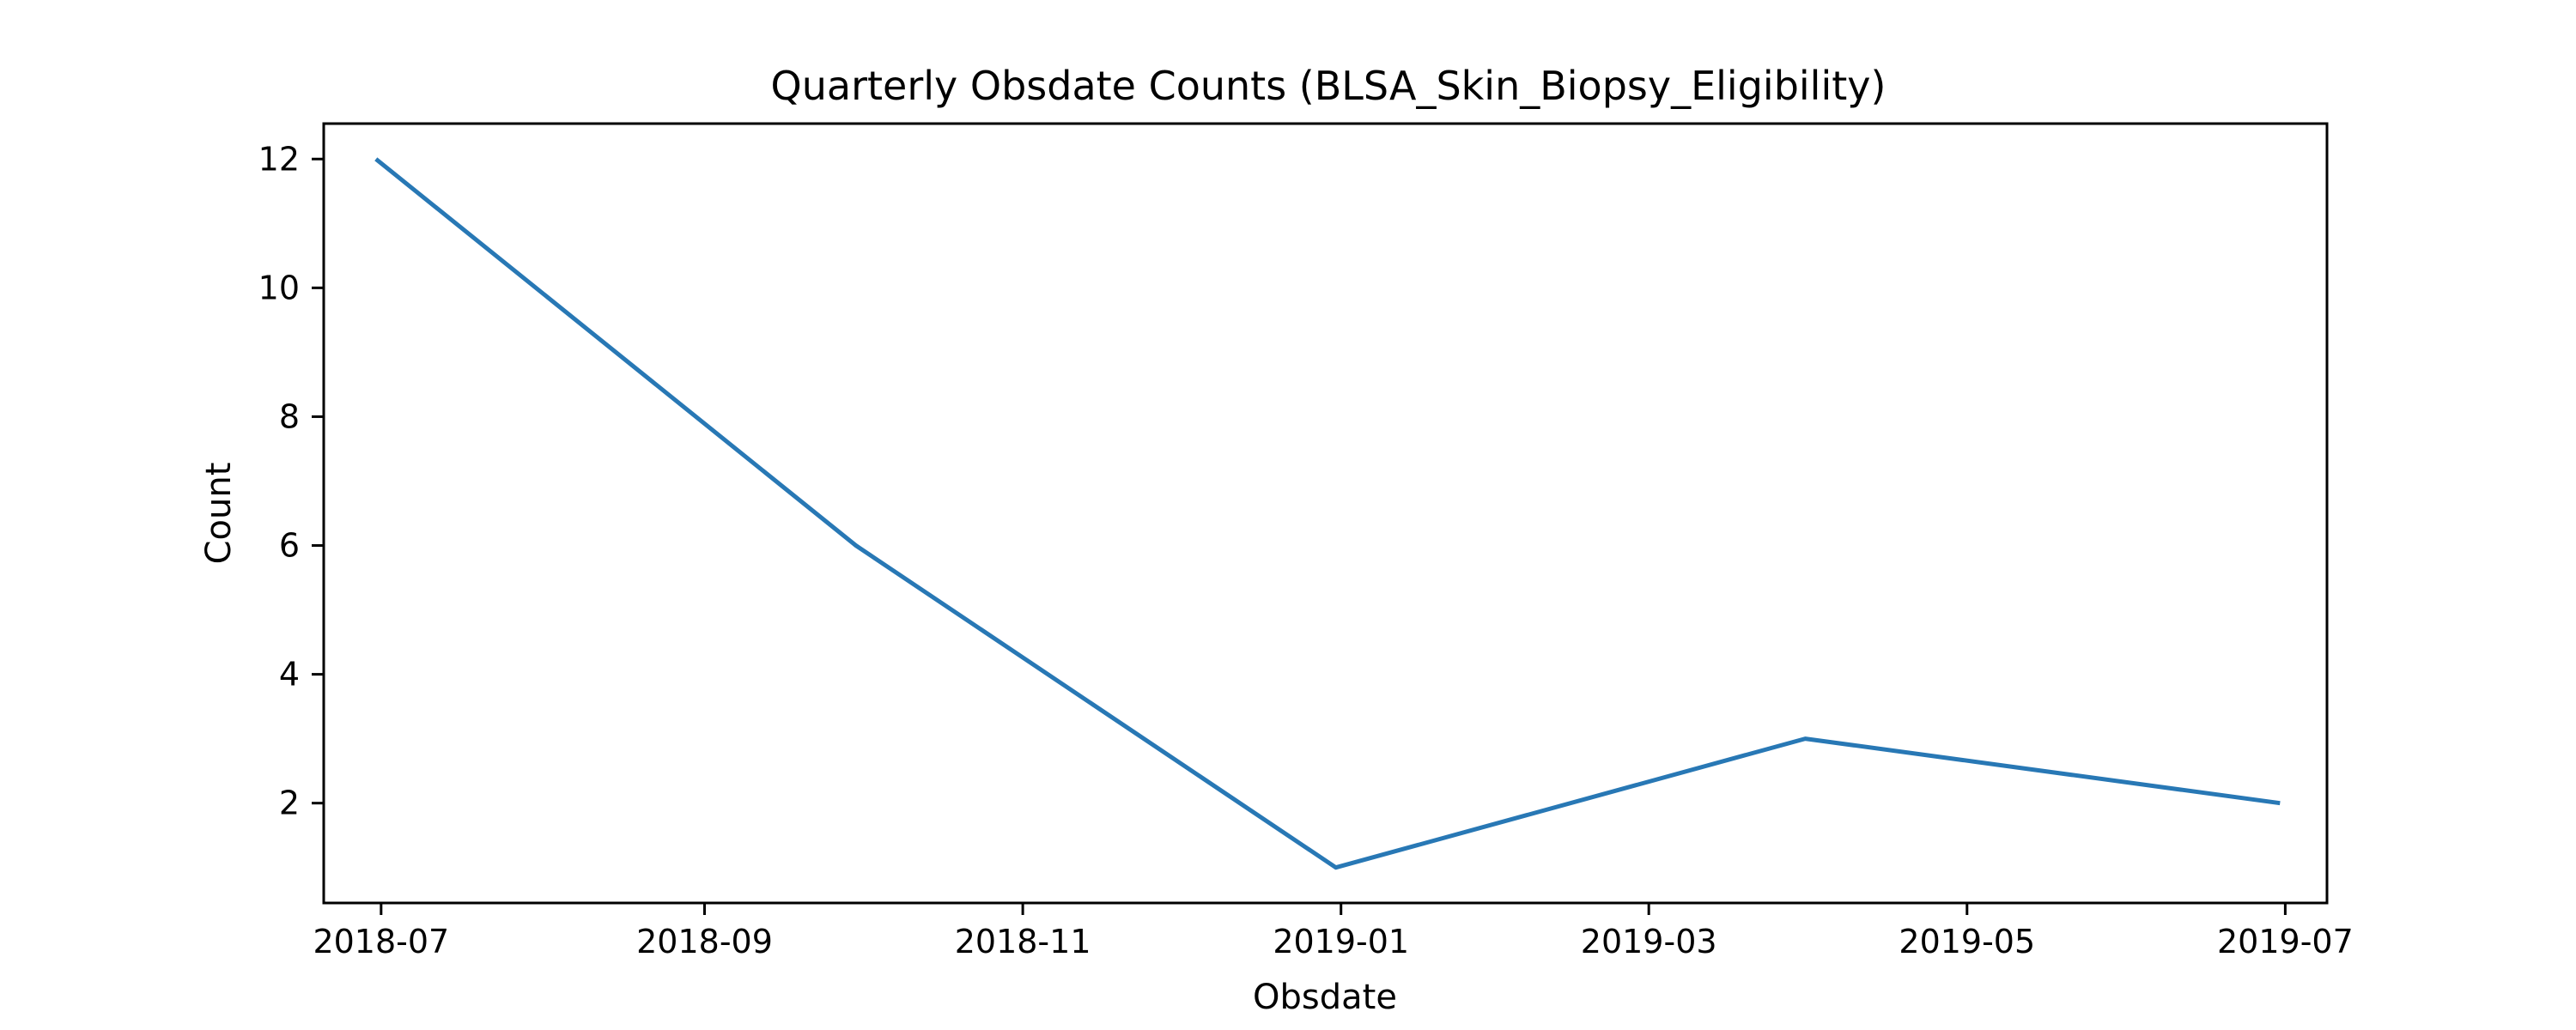  Describe the element at coordinates (1341, 941) in the screenshot. I see `x-tick-label: 2019-01` at that location.